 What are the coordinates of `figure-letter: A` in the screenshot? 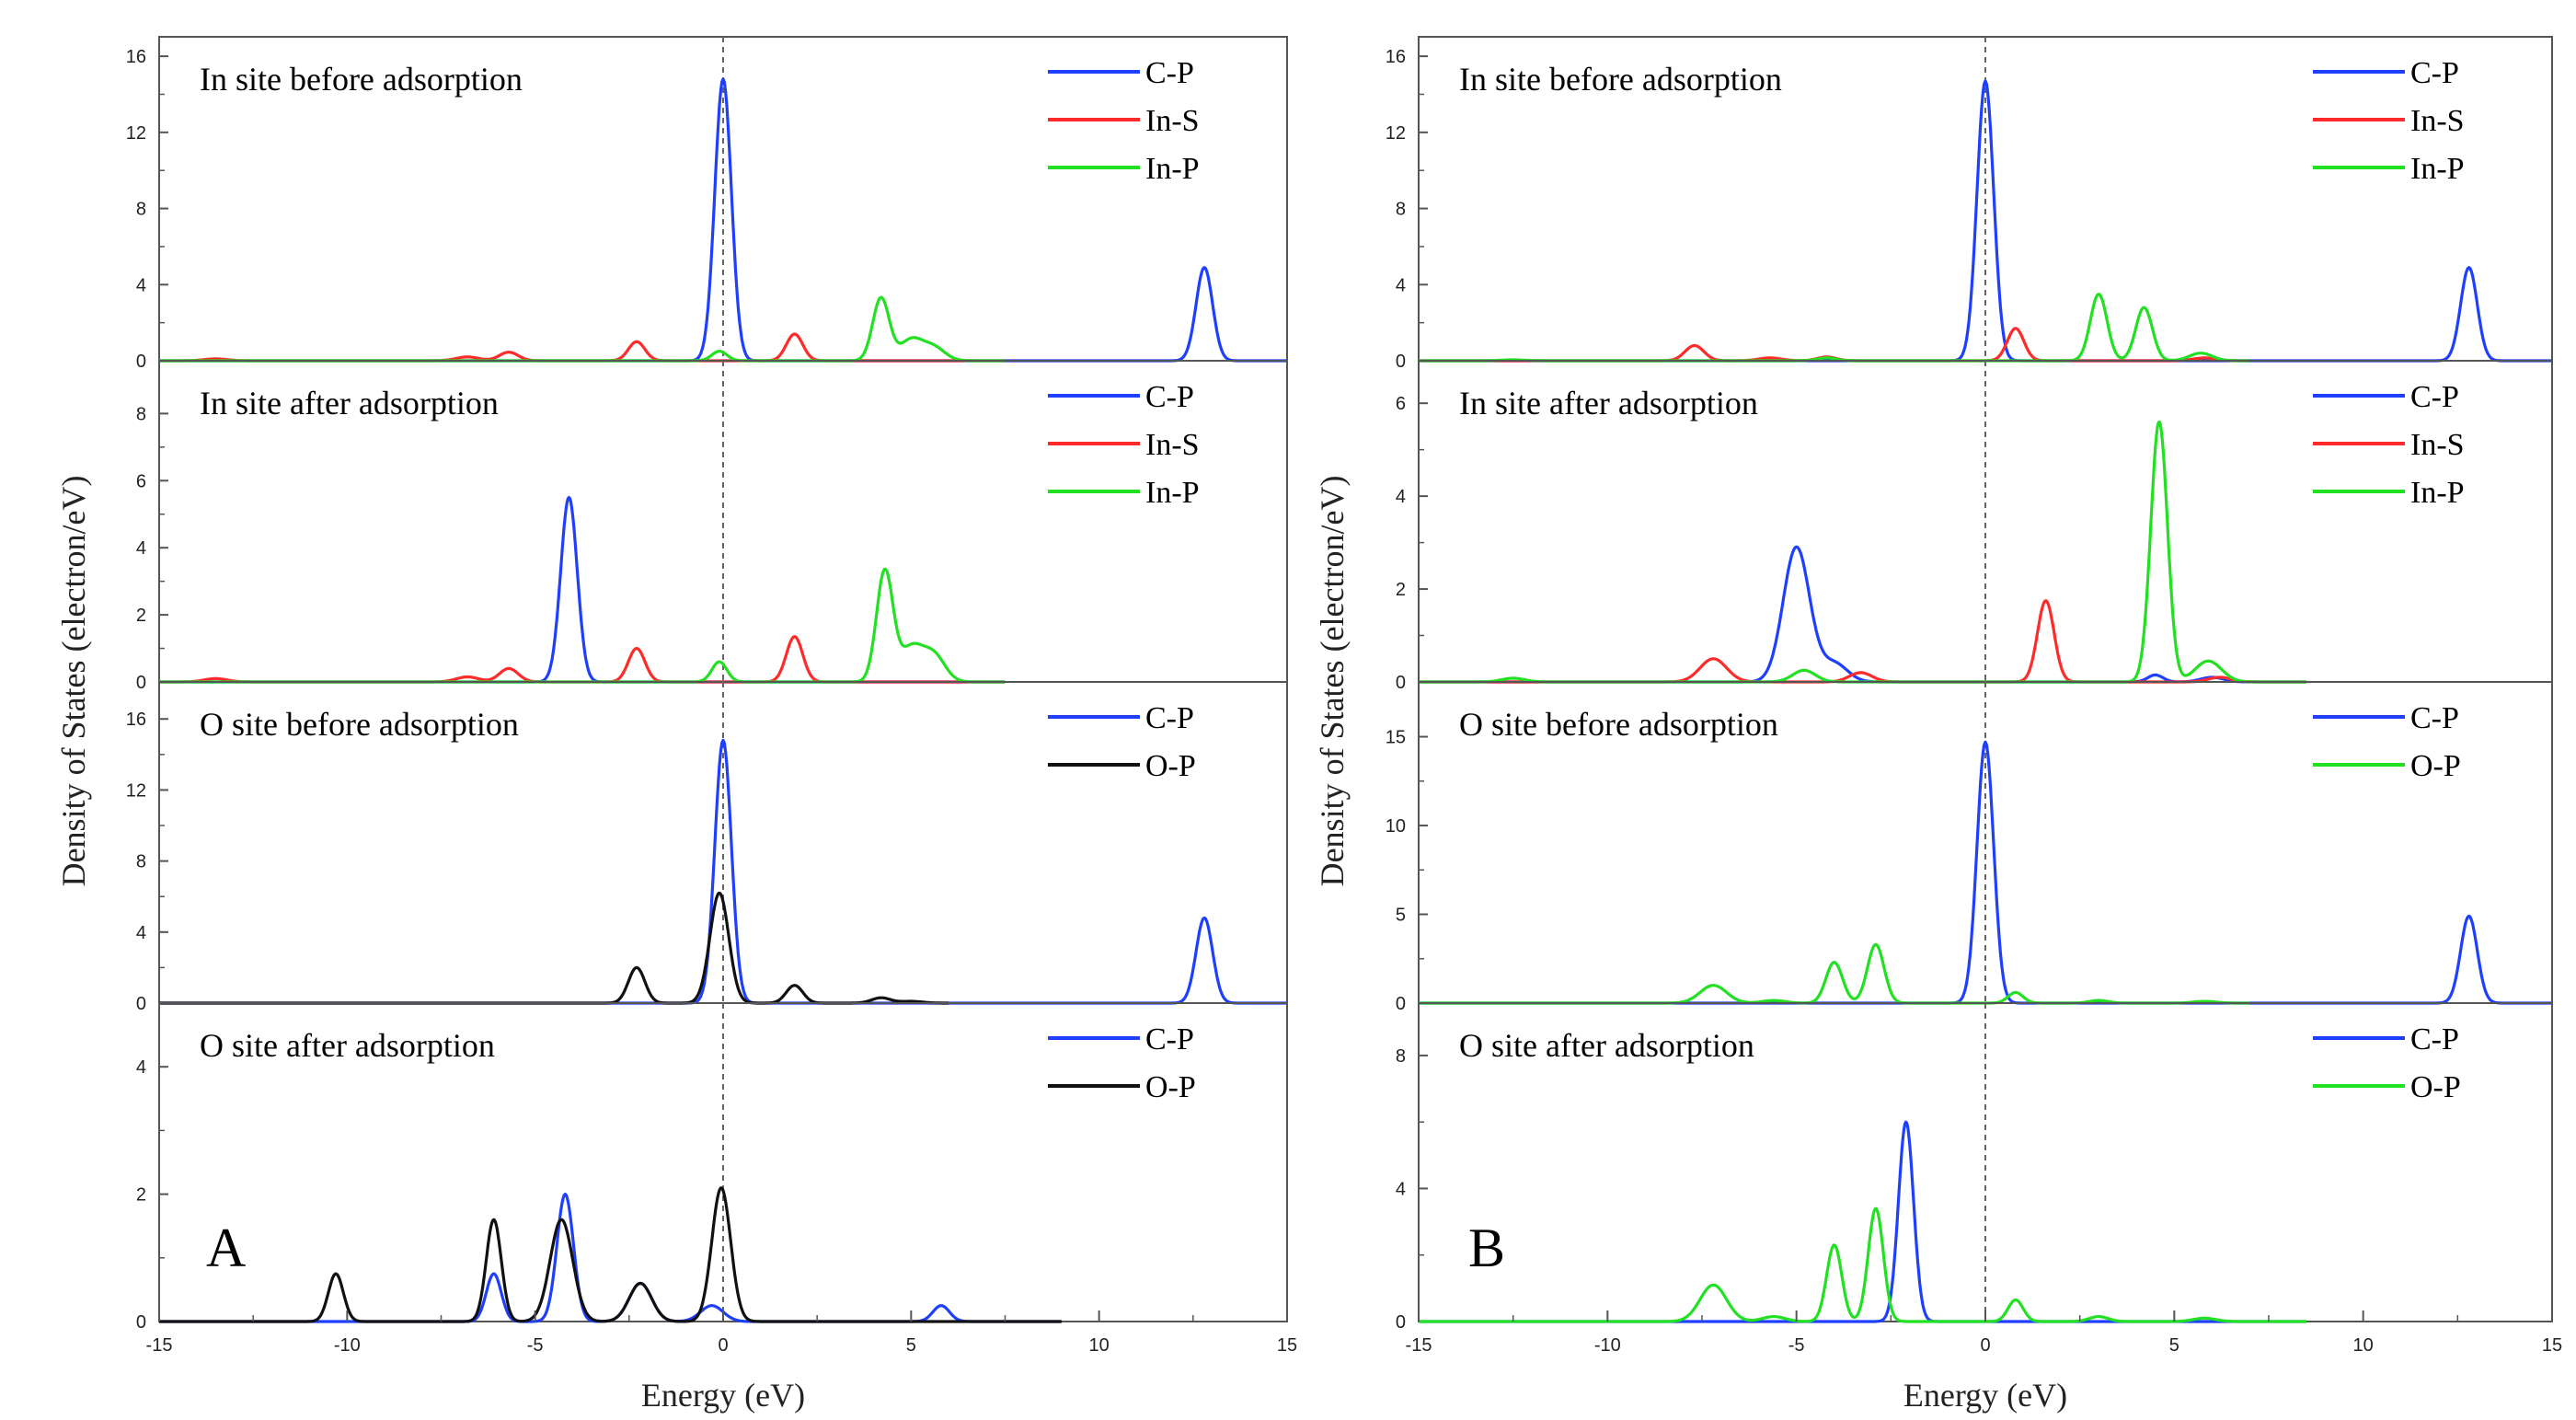 It's located at (226, 1248).